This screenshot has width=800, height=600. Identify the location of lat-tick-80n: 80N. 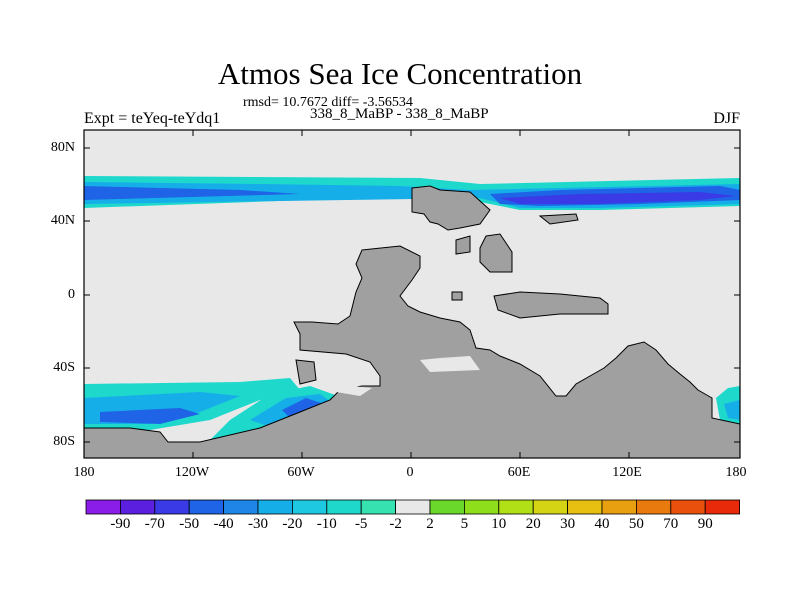
(62, 147).